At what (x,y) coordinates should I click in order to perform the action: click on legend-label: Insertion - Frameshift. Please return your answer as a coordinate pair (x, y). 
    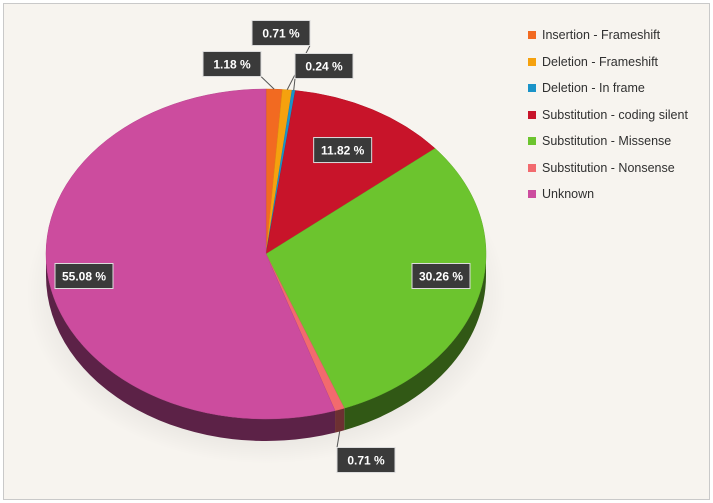
    Looking at the image, I should click on (601, 35).